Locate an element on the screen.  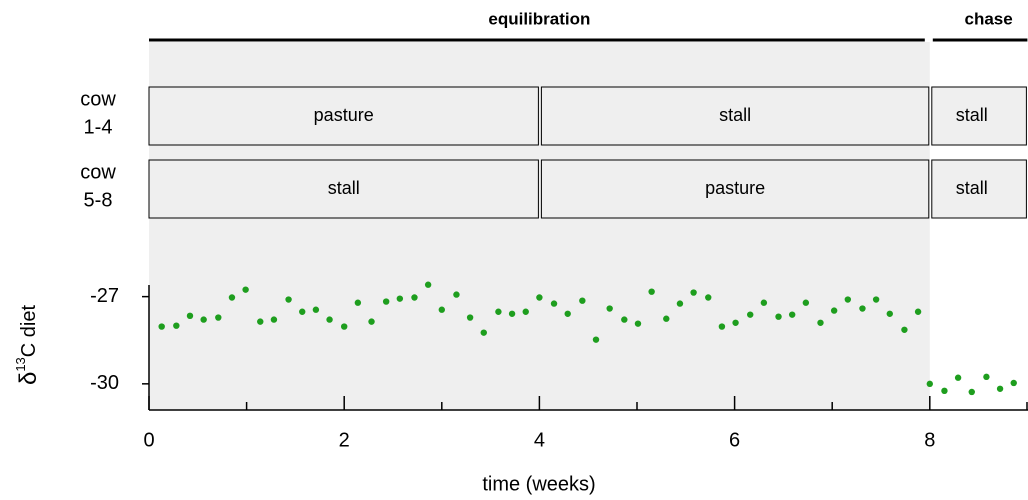
phase-label: chase is located at coordinates (988, 18).